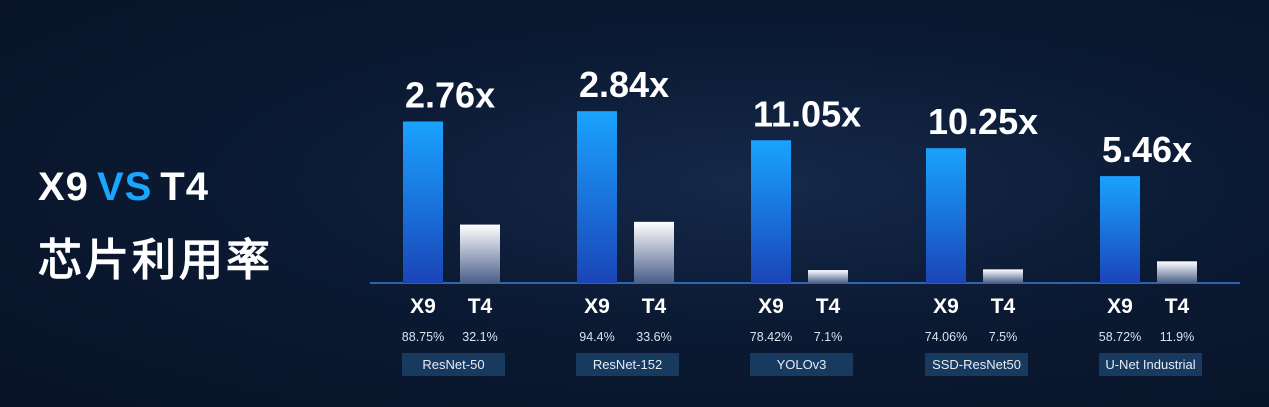  I want to click on title-block: X9 VS T4 芯片利用率, so click(155, 226).